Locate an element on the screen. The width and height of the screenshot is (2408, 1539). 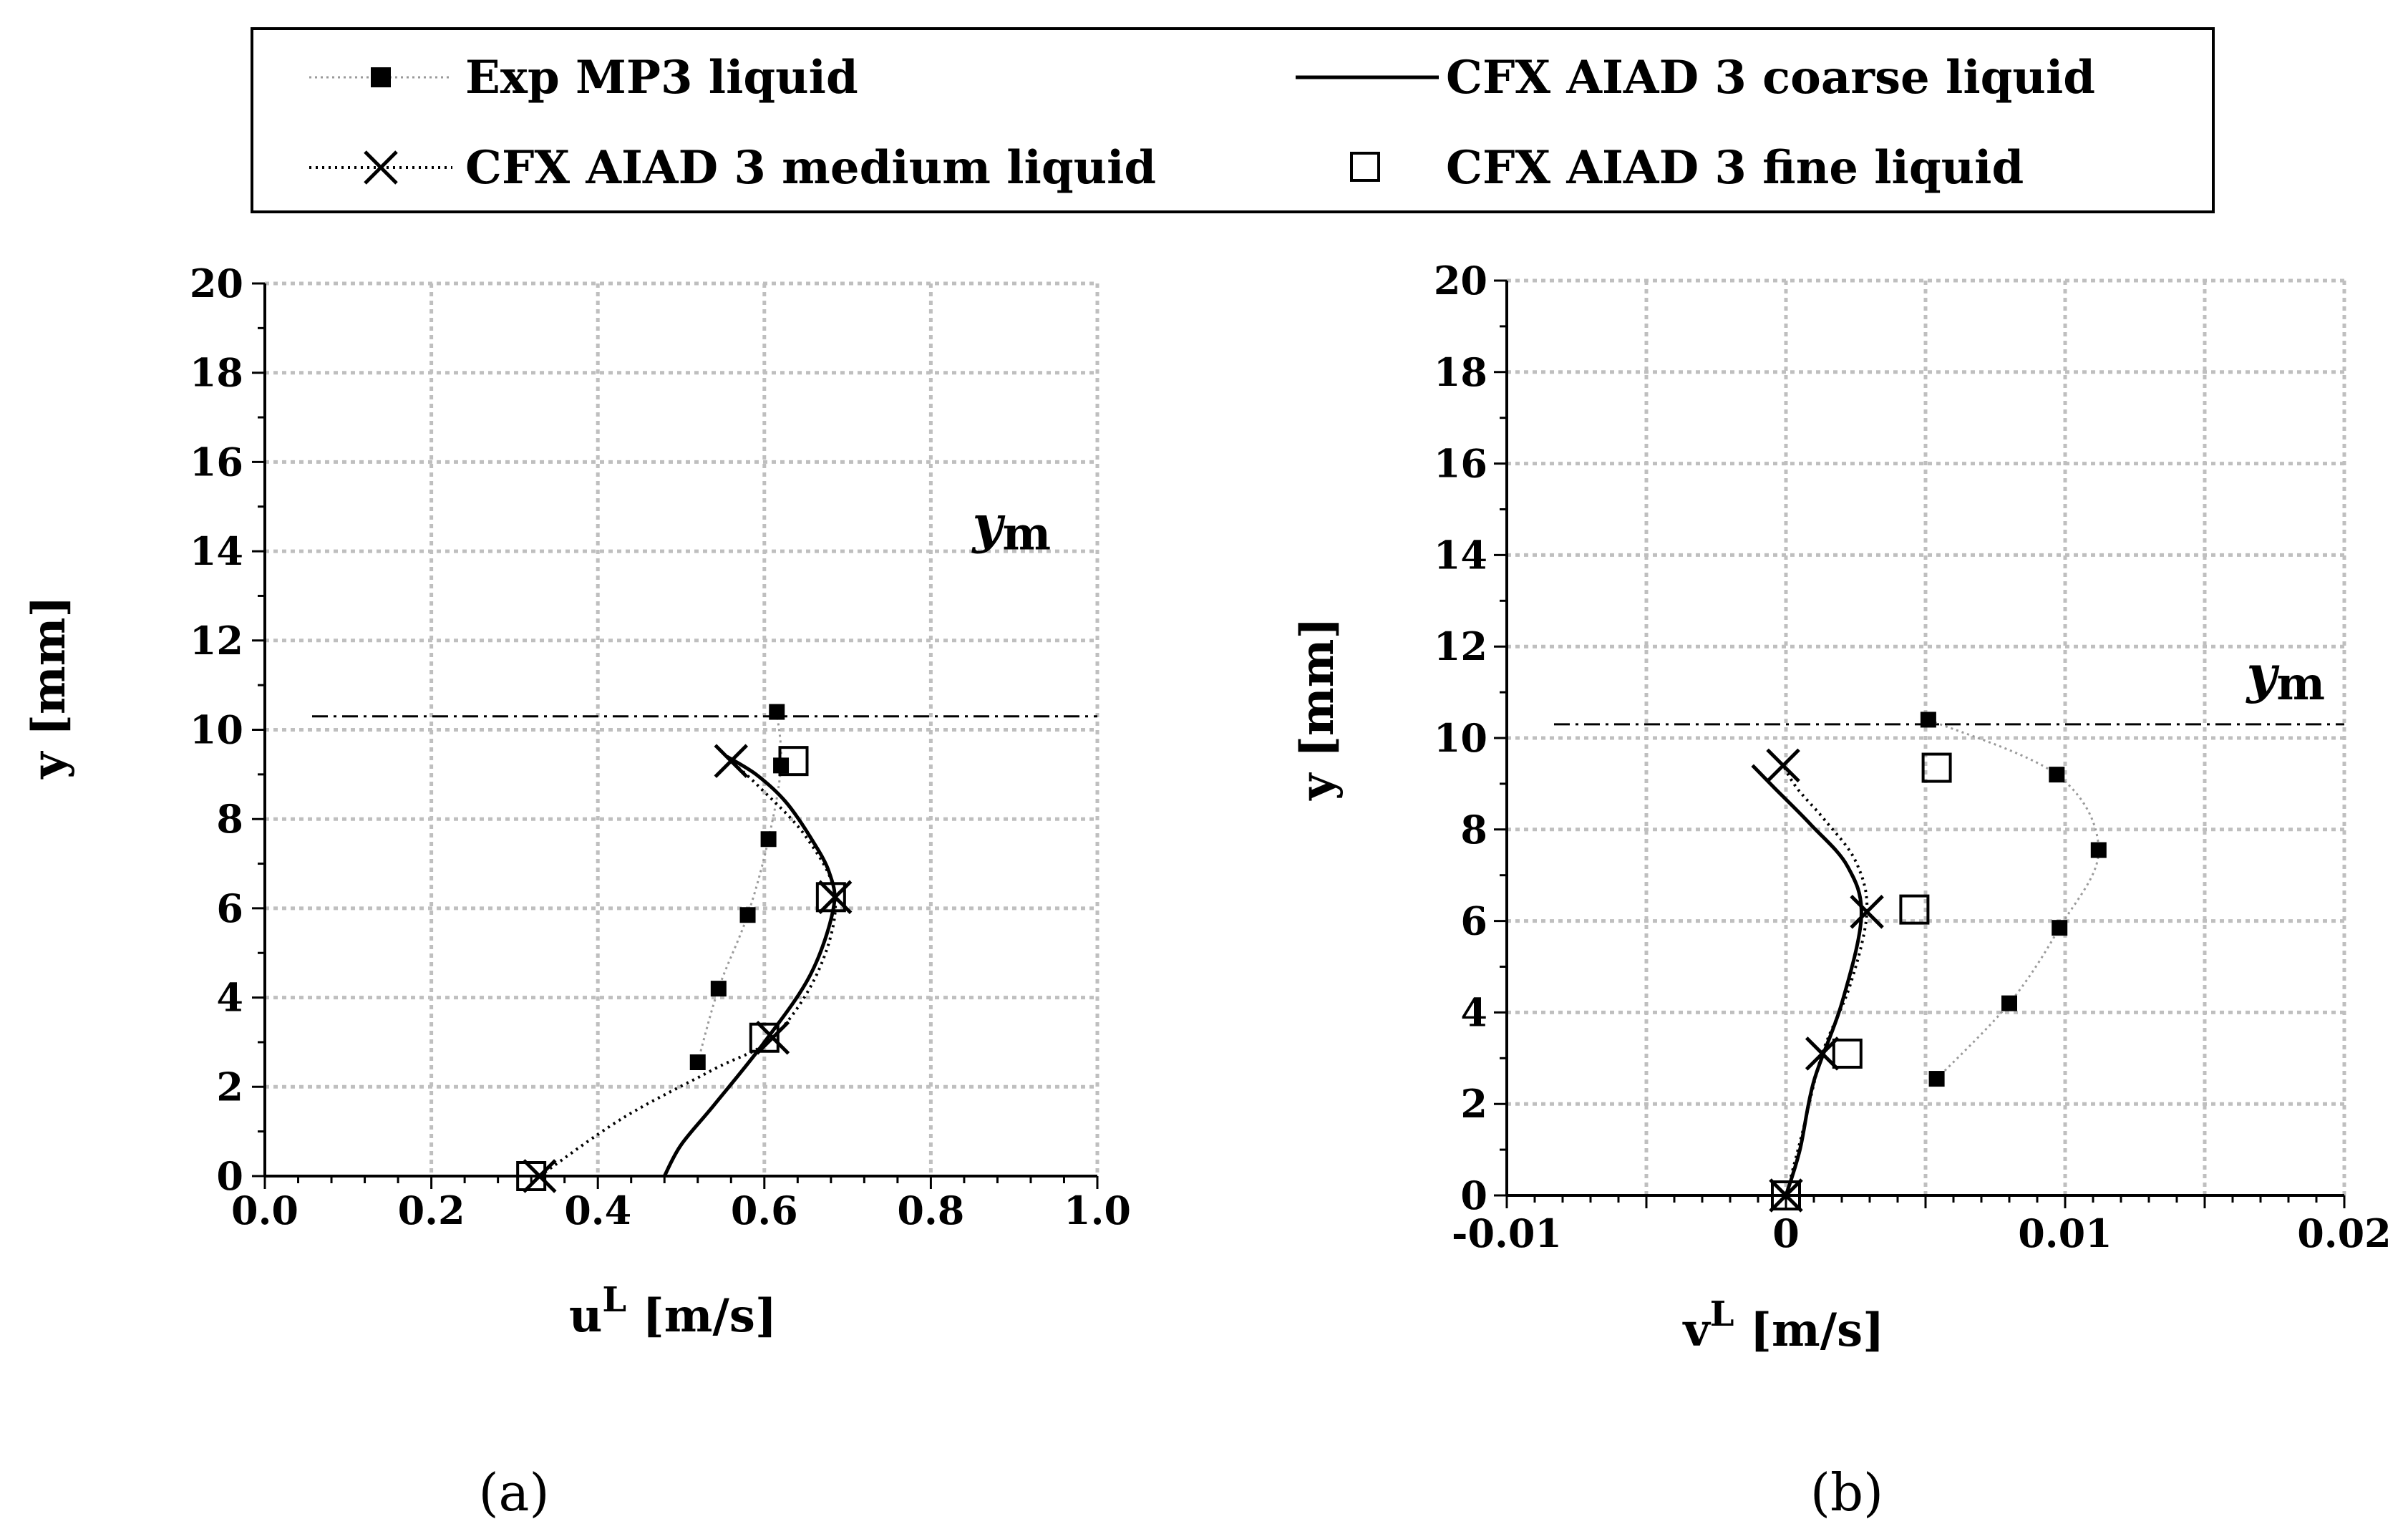
x-axis-title-b: vL [m/s] is located at coordinates (1784, 1325).